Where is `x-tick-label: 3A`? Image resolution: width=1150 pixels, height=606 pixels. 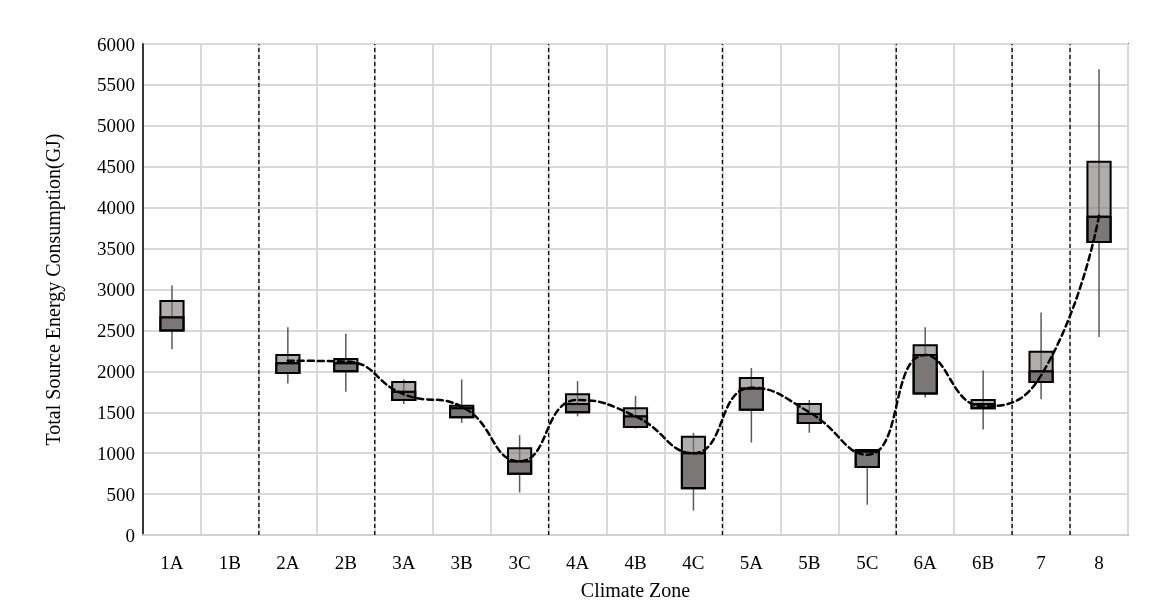 x-tick-label: 3A is located at coordinates (404, 562).